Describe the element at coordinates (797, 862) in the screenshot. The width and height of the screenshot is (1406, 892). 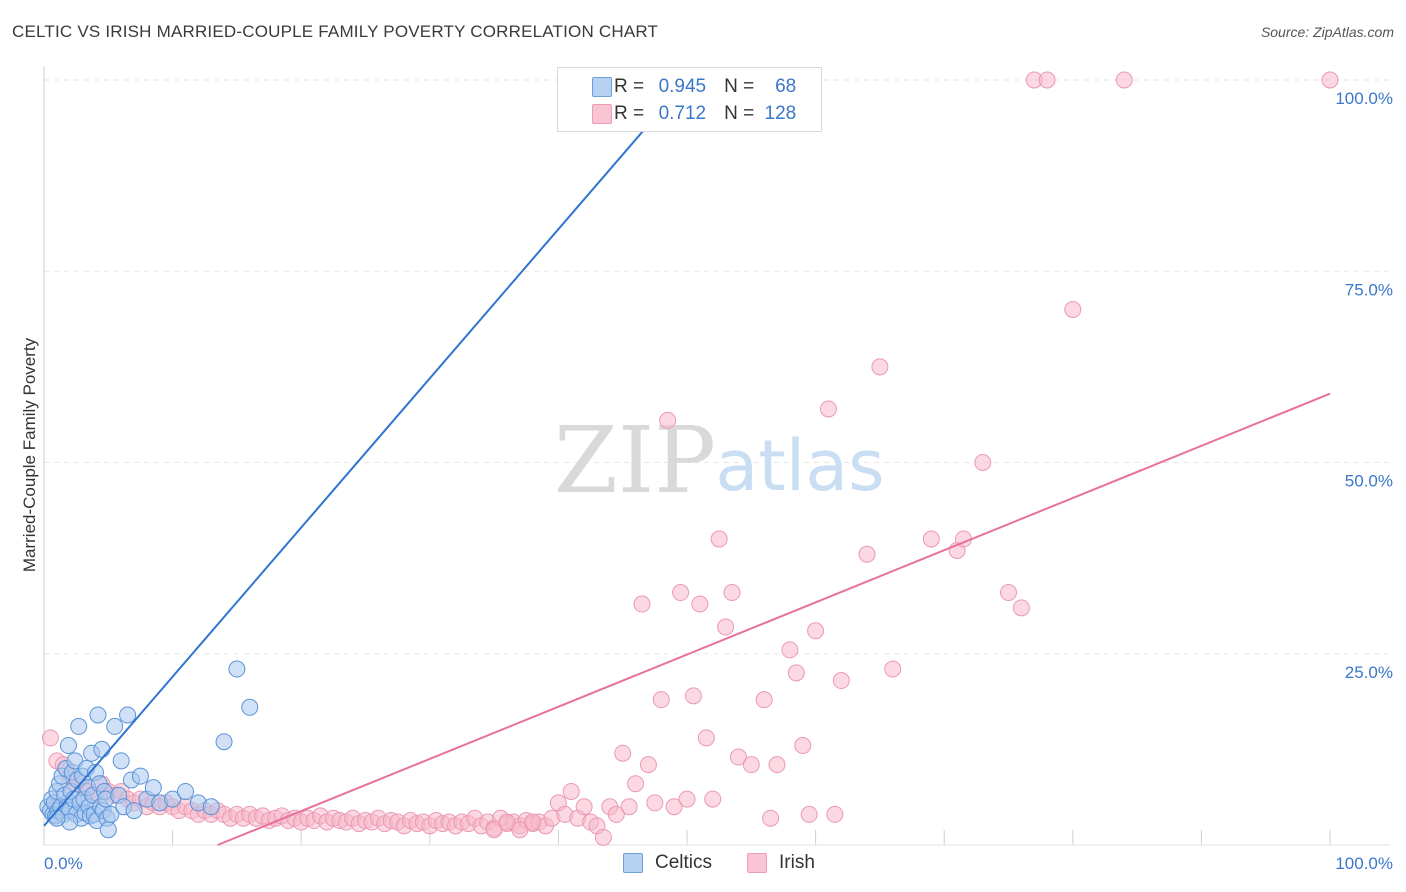
I see `legend-label-irish: Irish` at that location.